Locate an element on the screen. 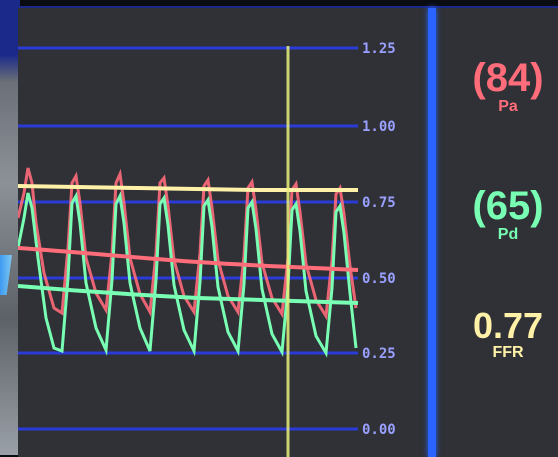 Image resolution: width=558 pixels, height=457 pixels. y-tick-label: 1.25 is located at coordinates (379, 49).